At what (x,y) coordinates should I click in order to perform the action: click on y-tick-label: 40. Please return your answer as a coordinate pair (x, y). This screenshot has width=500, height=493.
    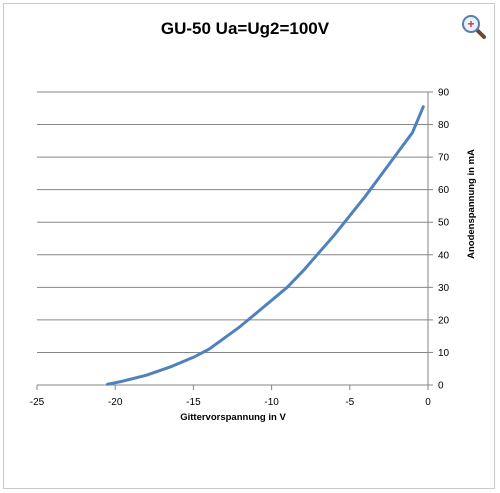
    Looking at the image, I should click on (444, 255).